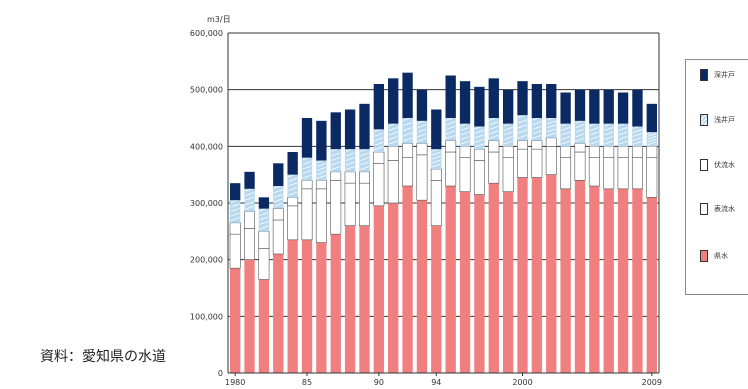 The width and height of the screenshot is (748, 389). Describe the element at coordinates (716, 177) in the screenshot. I see `legend: 深井戸 浅井戸 伏流水 表流水 県水` at that location.